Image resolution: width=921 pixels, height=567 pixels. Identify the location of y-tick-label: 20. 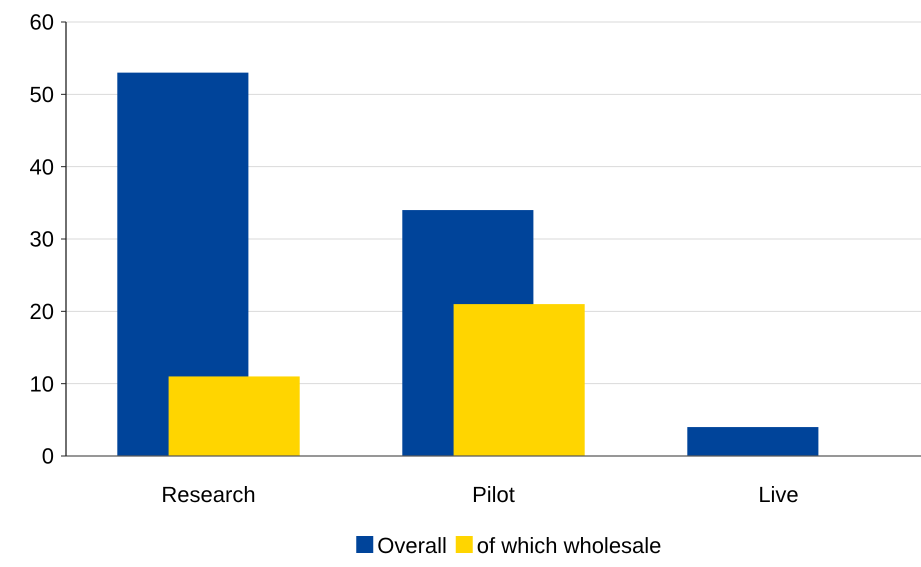
(42, 311).